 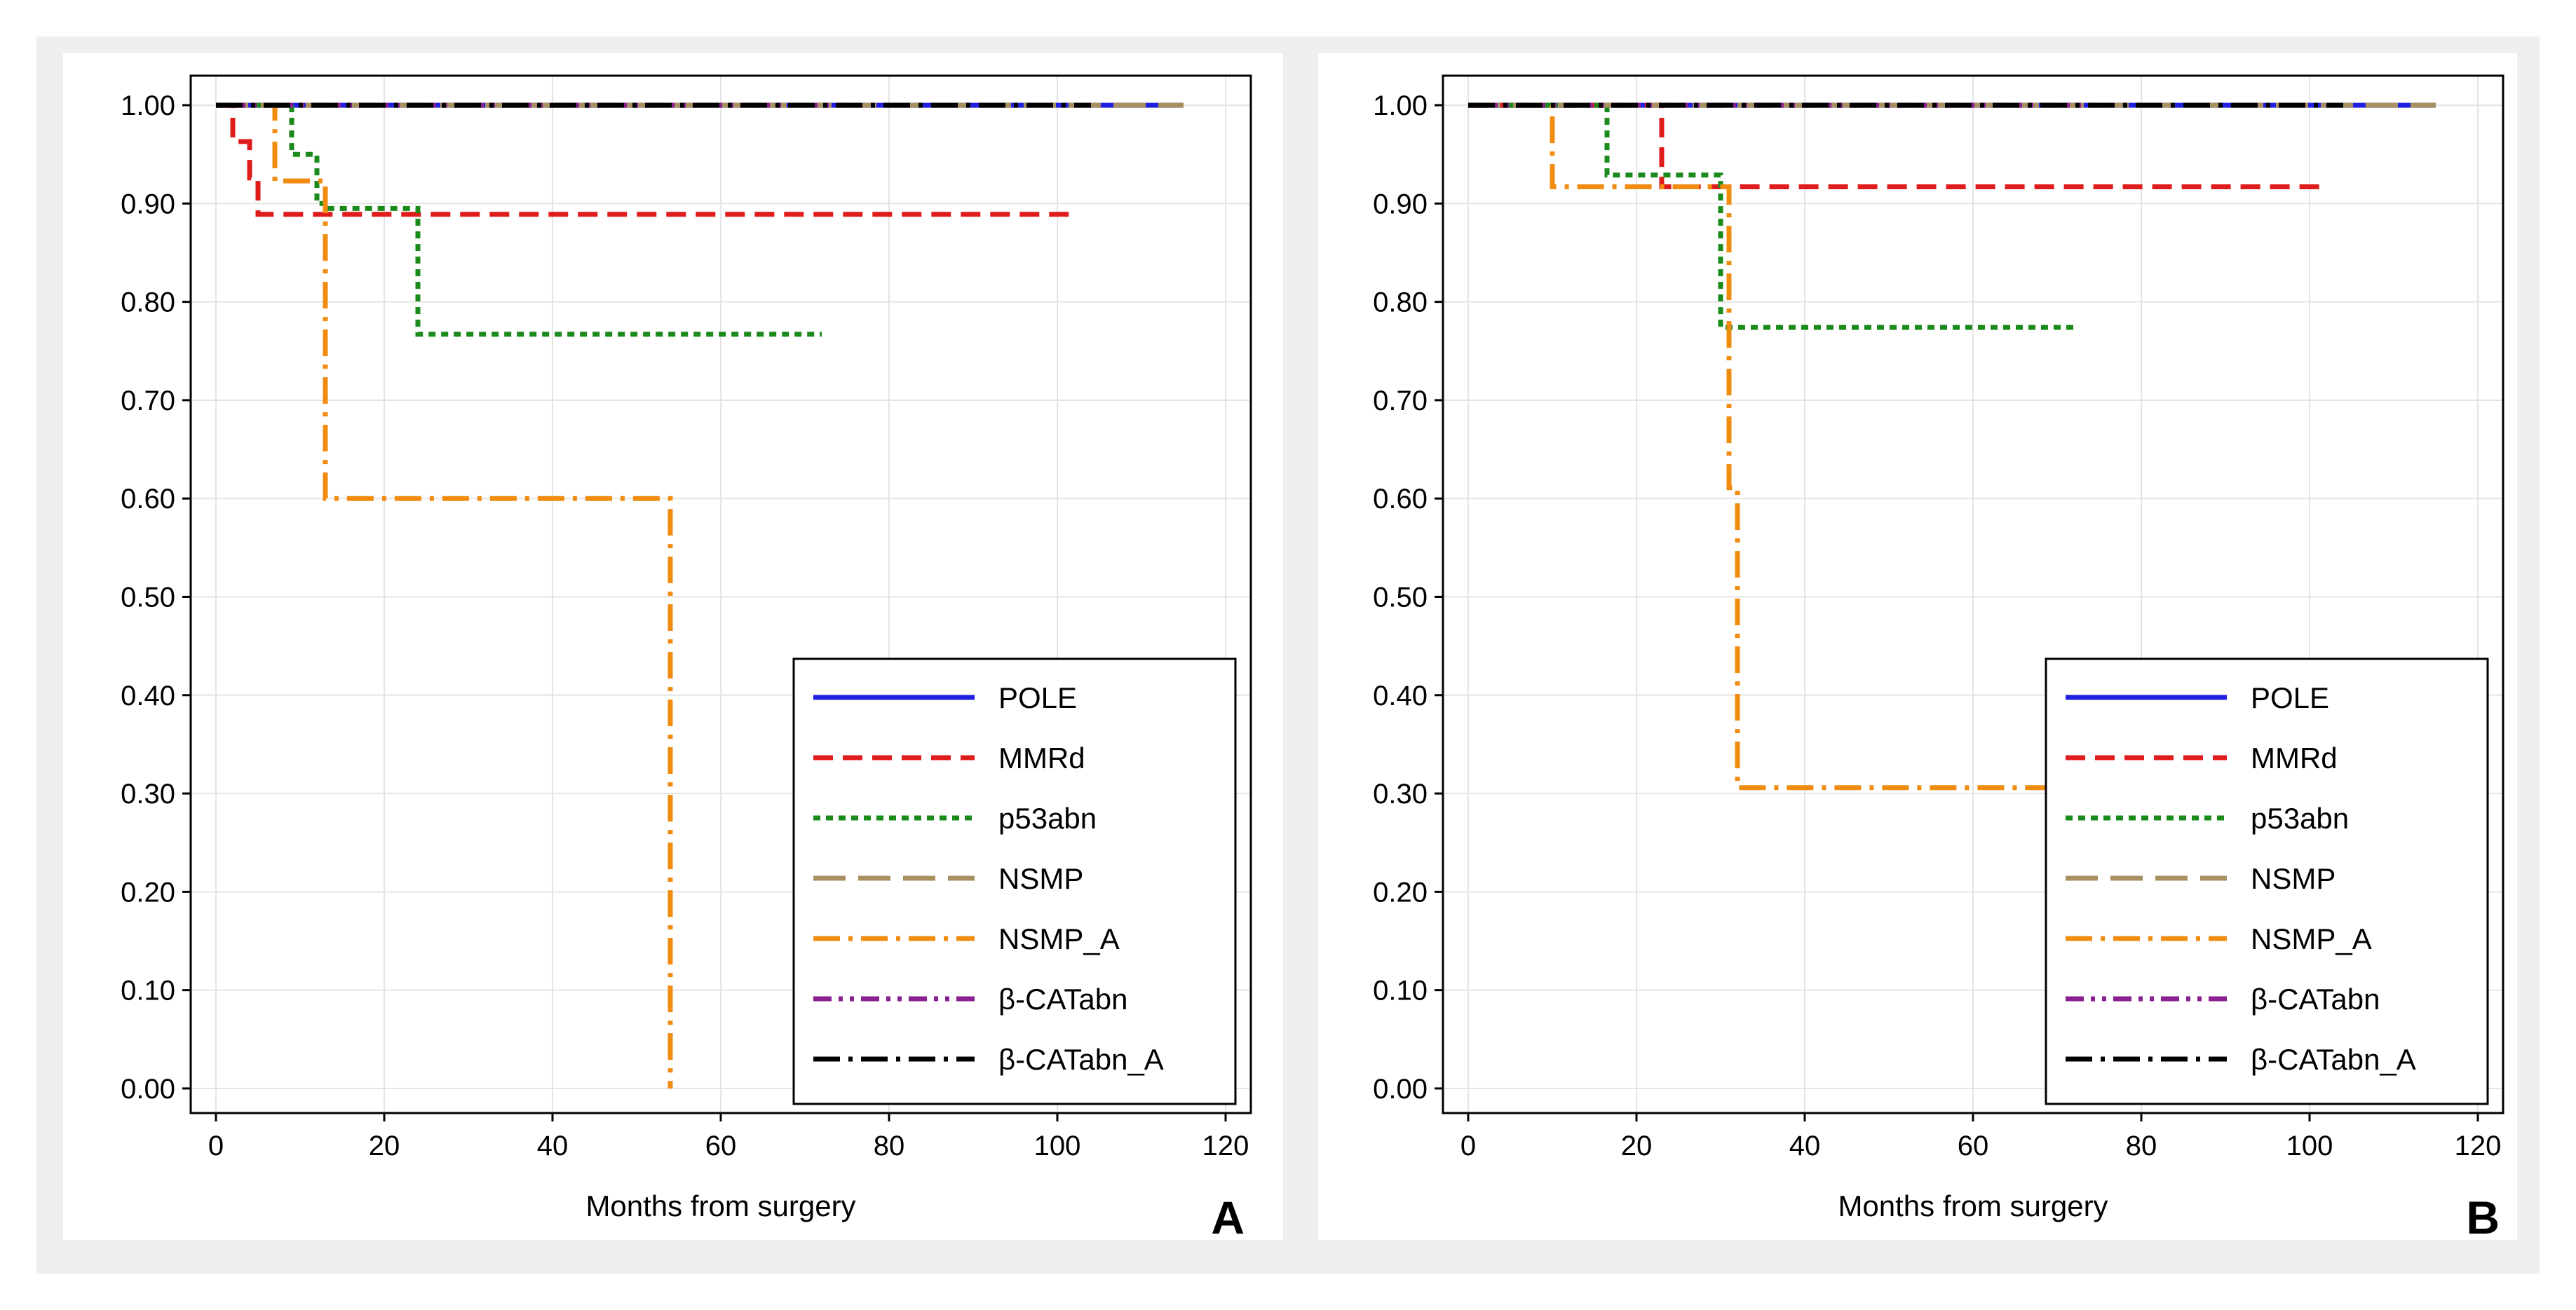 What do you see at coordinates (1973, 1205) in the screenshot?
I see `panel-b-x-axis-label: Months from surgery` at bounding box center [1973, 1205].